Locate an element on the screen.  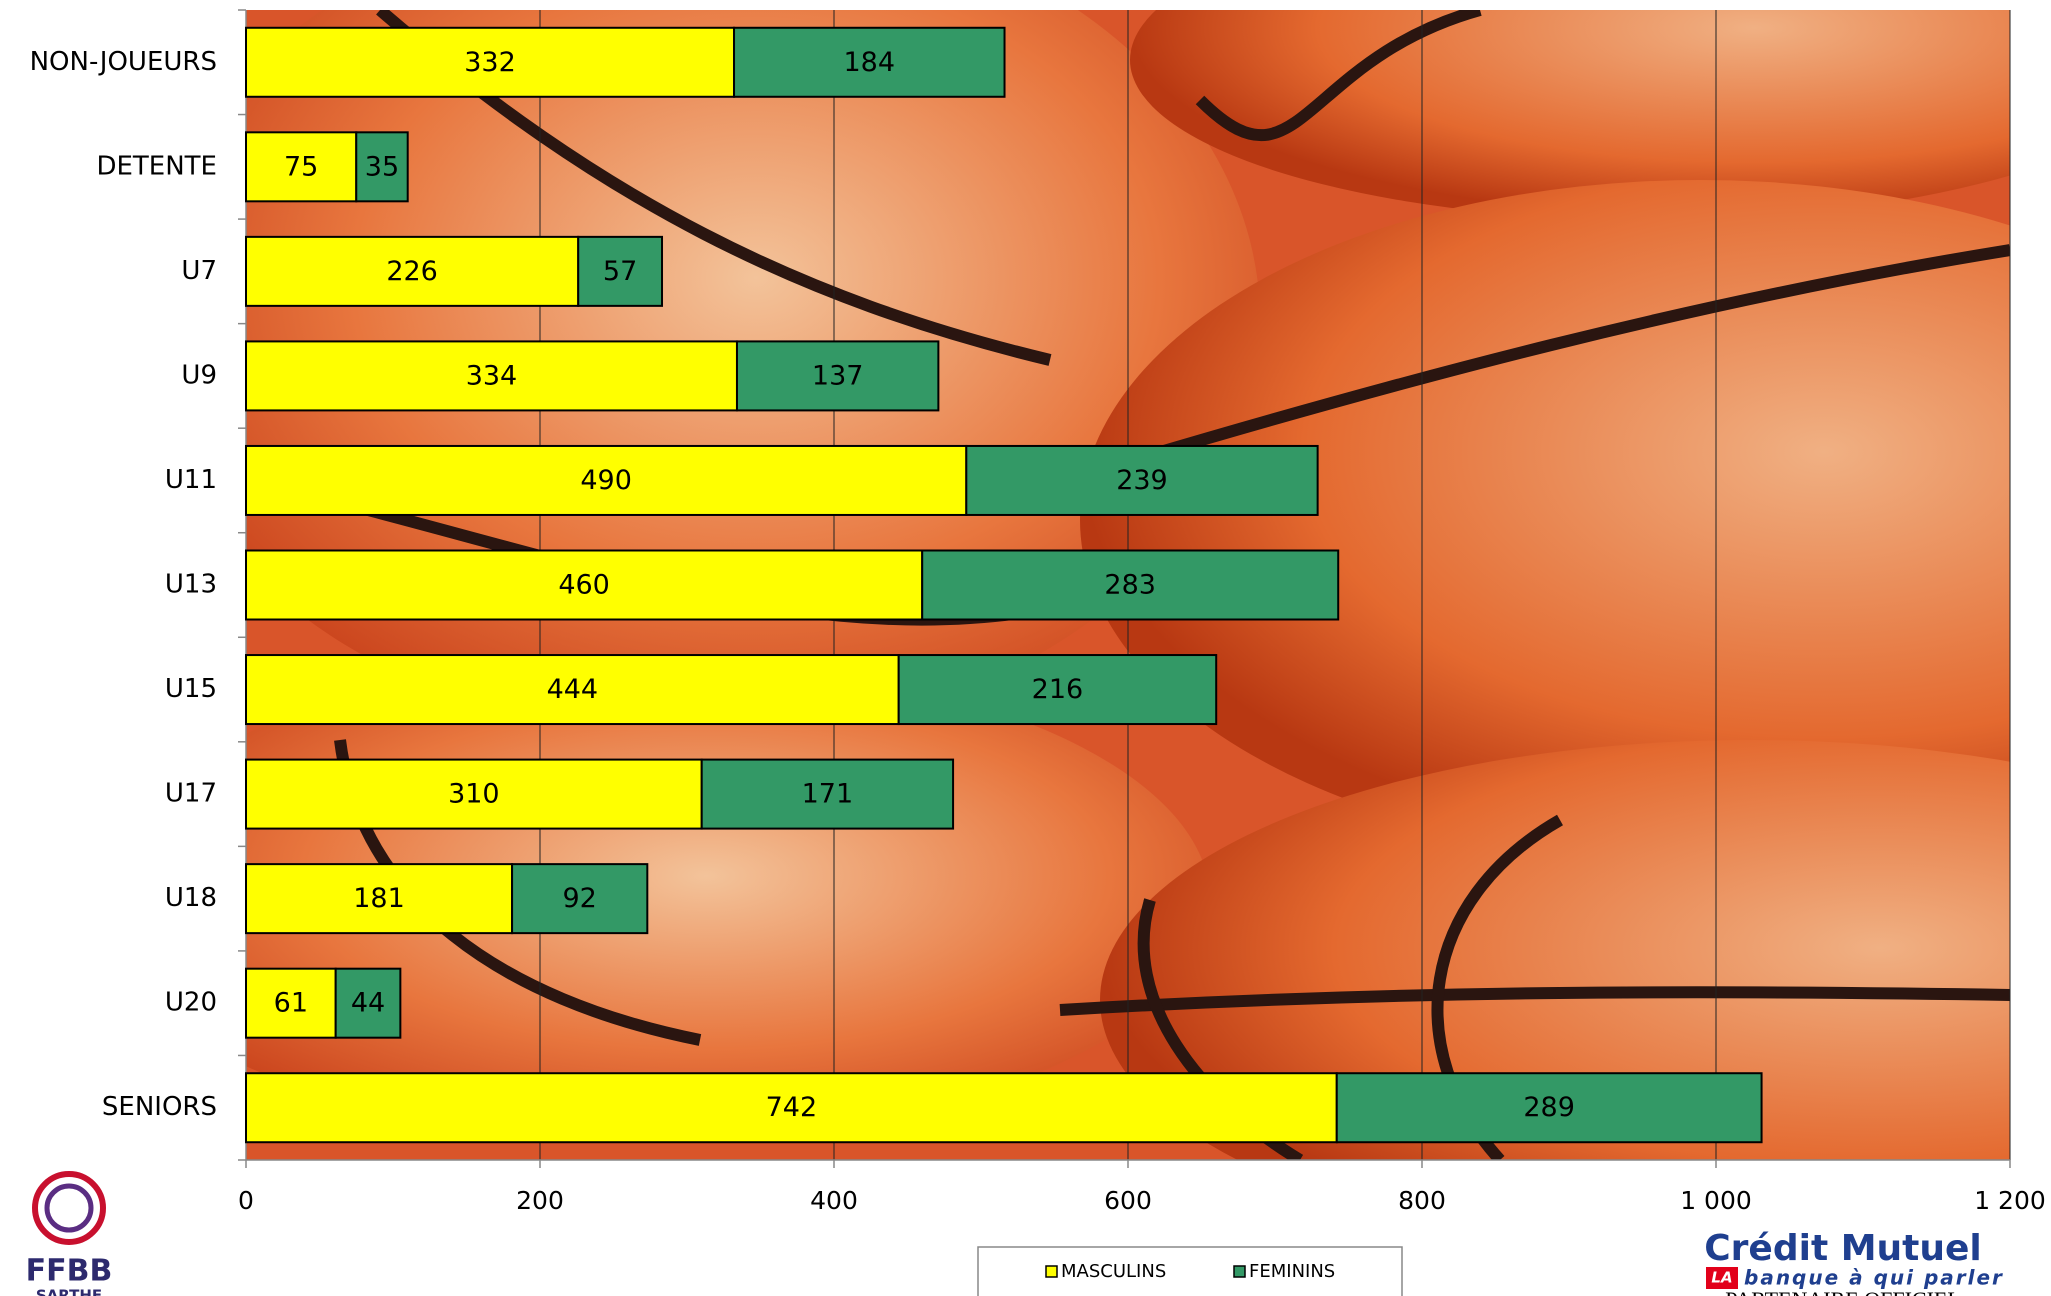
category-label: U15 is located at coordinates (191, 689).